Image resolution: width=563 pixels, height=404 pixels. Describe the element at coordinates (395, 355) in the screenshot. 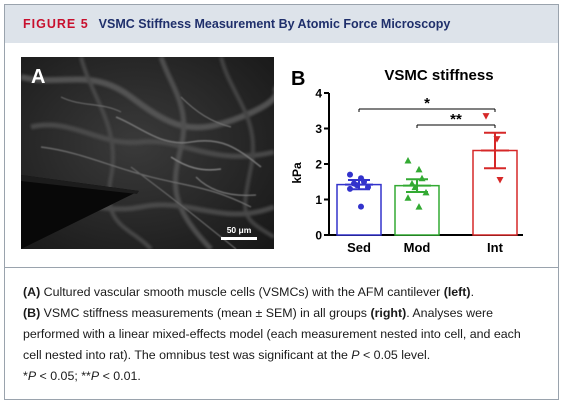

I see `caption-p-level: < 0.05 level.` at that location.